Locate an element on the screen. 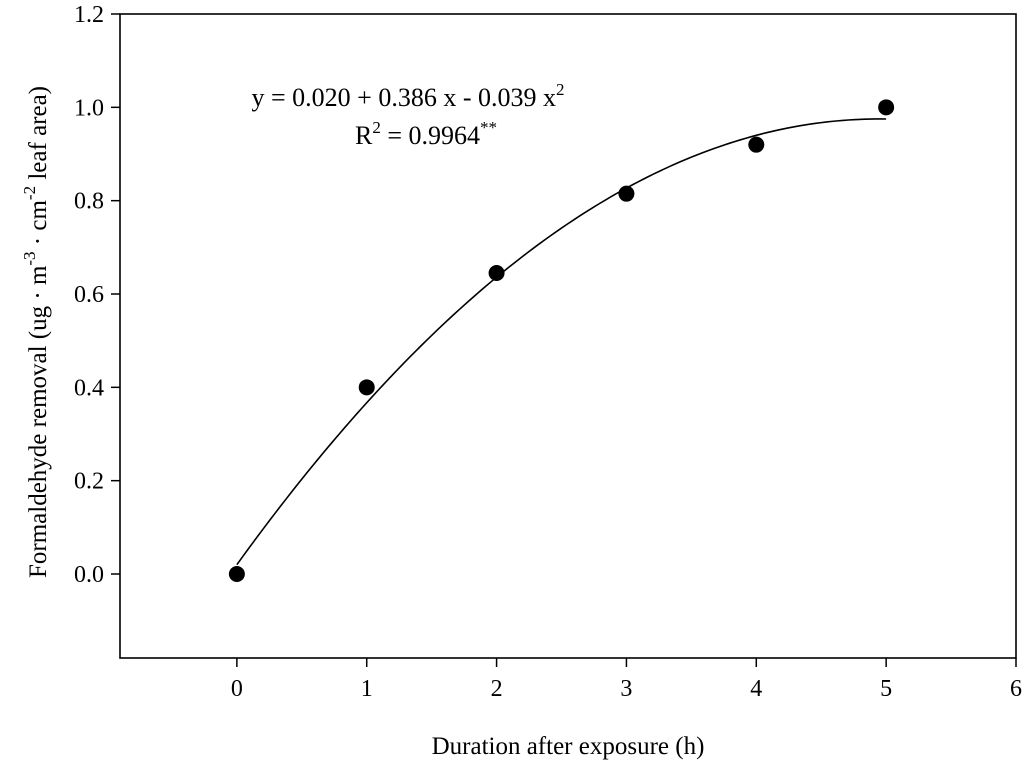 This screenshot has height=766, width=1024. x-tick-label: 0 is located at coordinates (237, 689).